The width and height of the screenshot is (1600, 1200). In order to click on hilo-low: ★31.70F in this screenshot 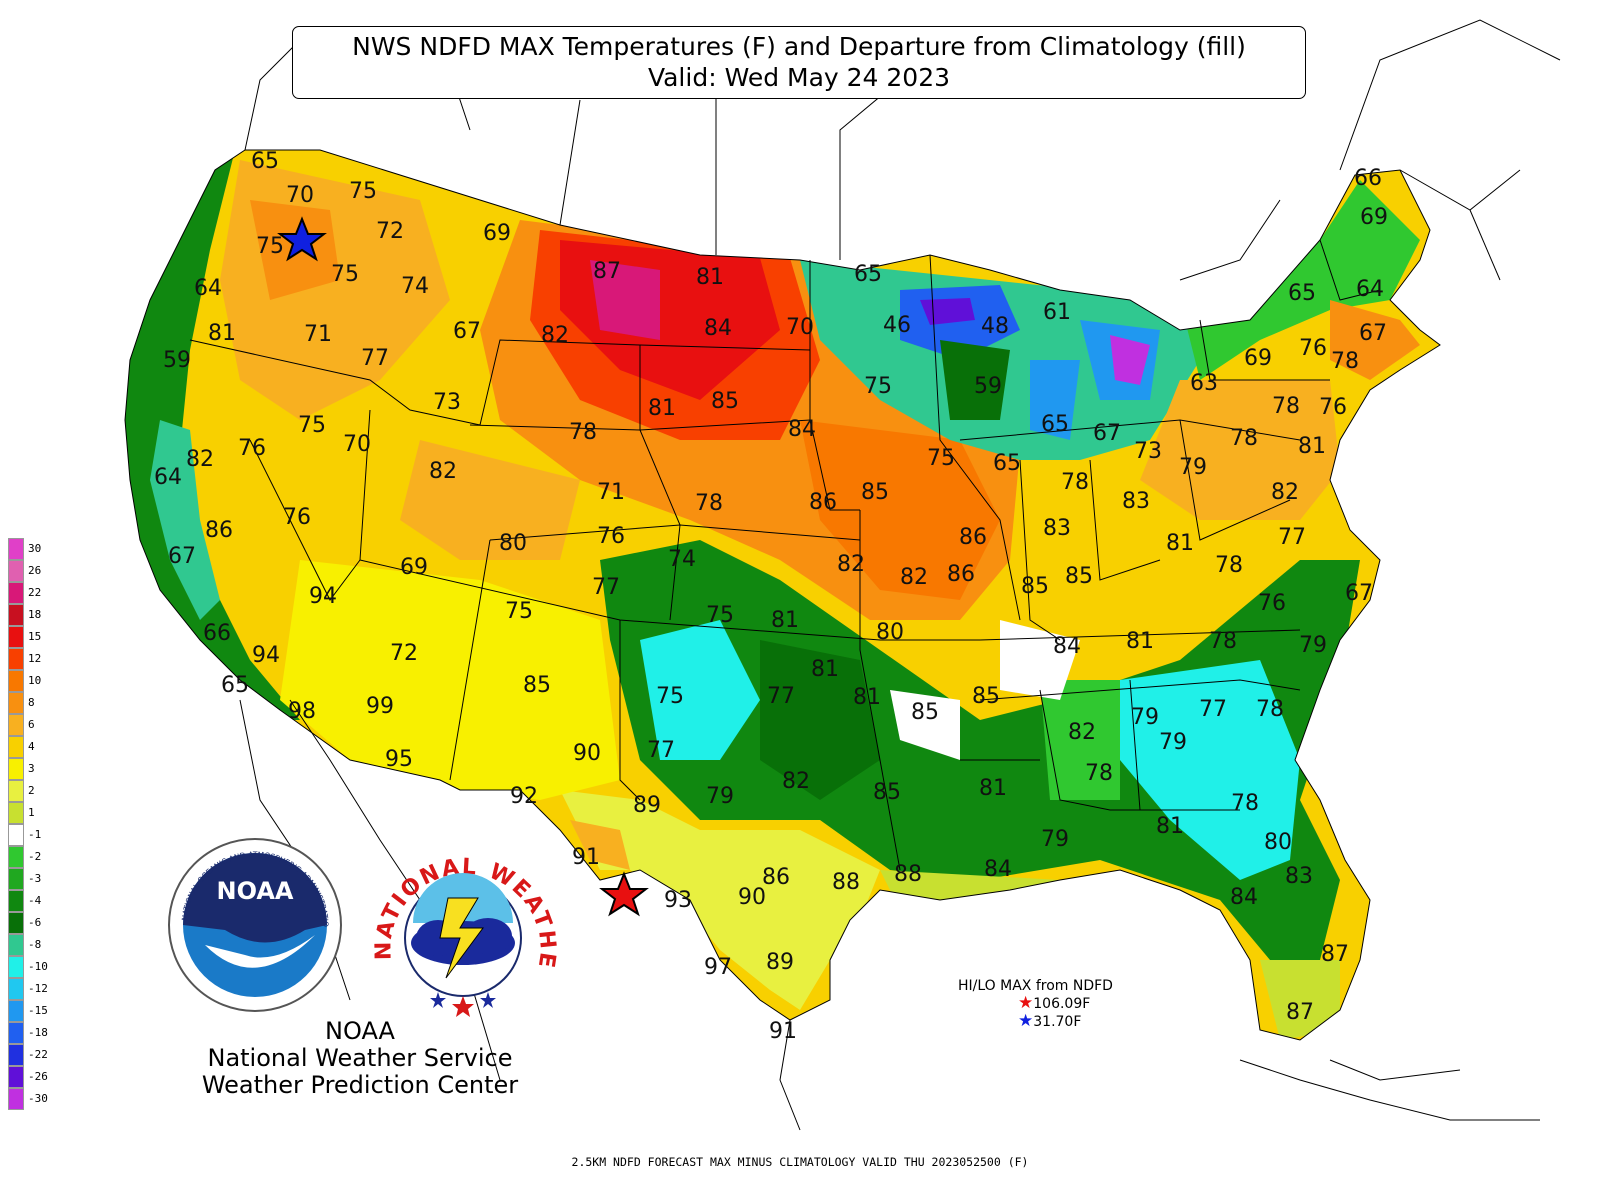, I will do `click(1035, 1022)`.